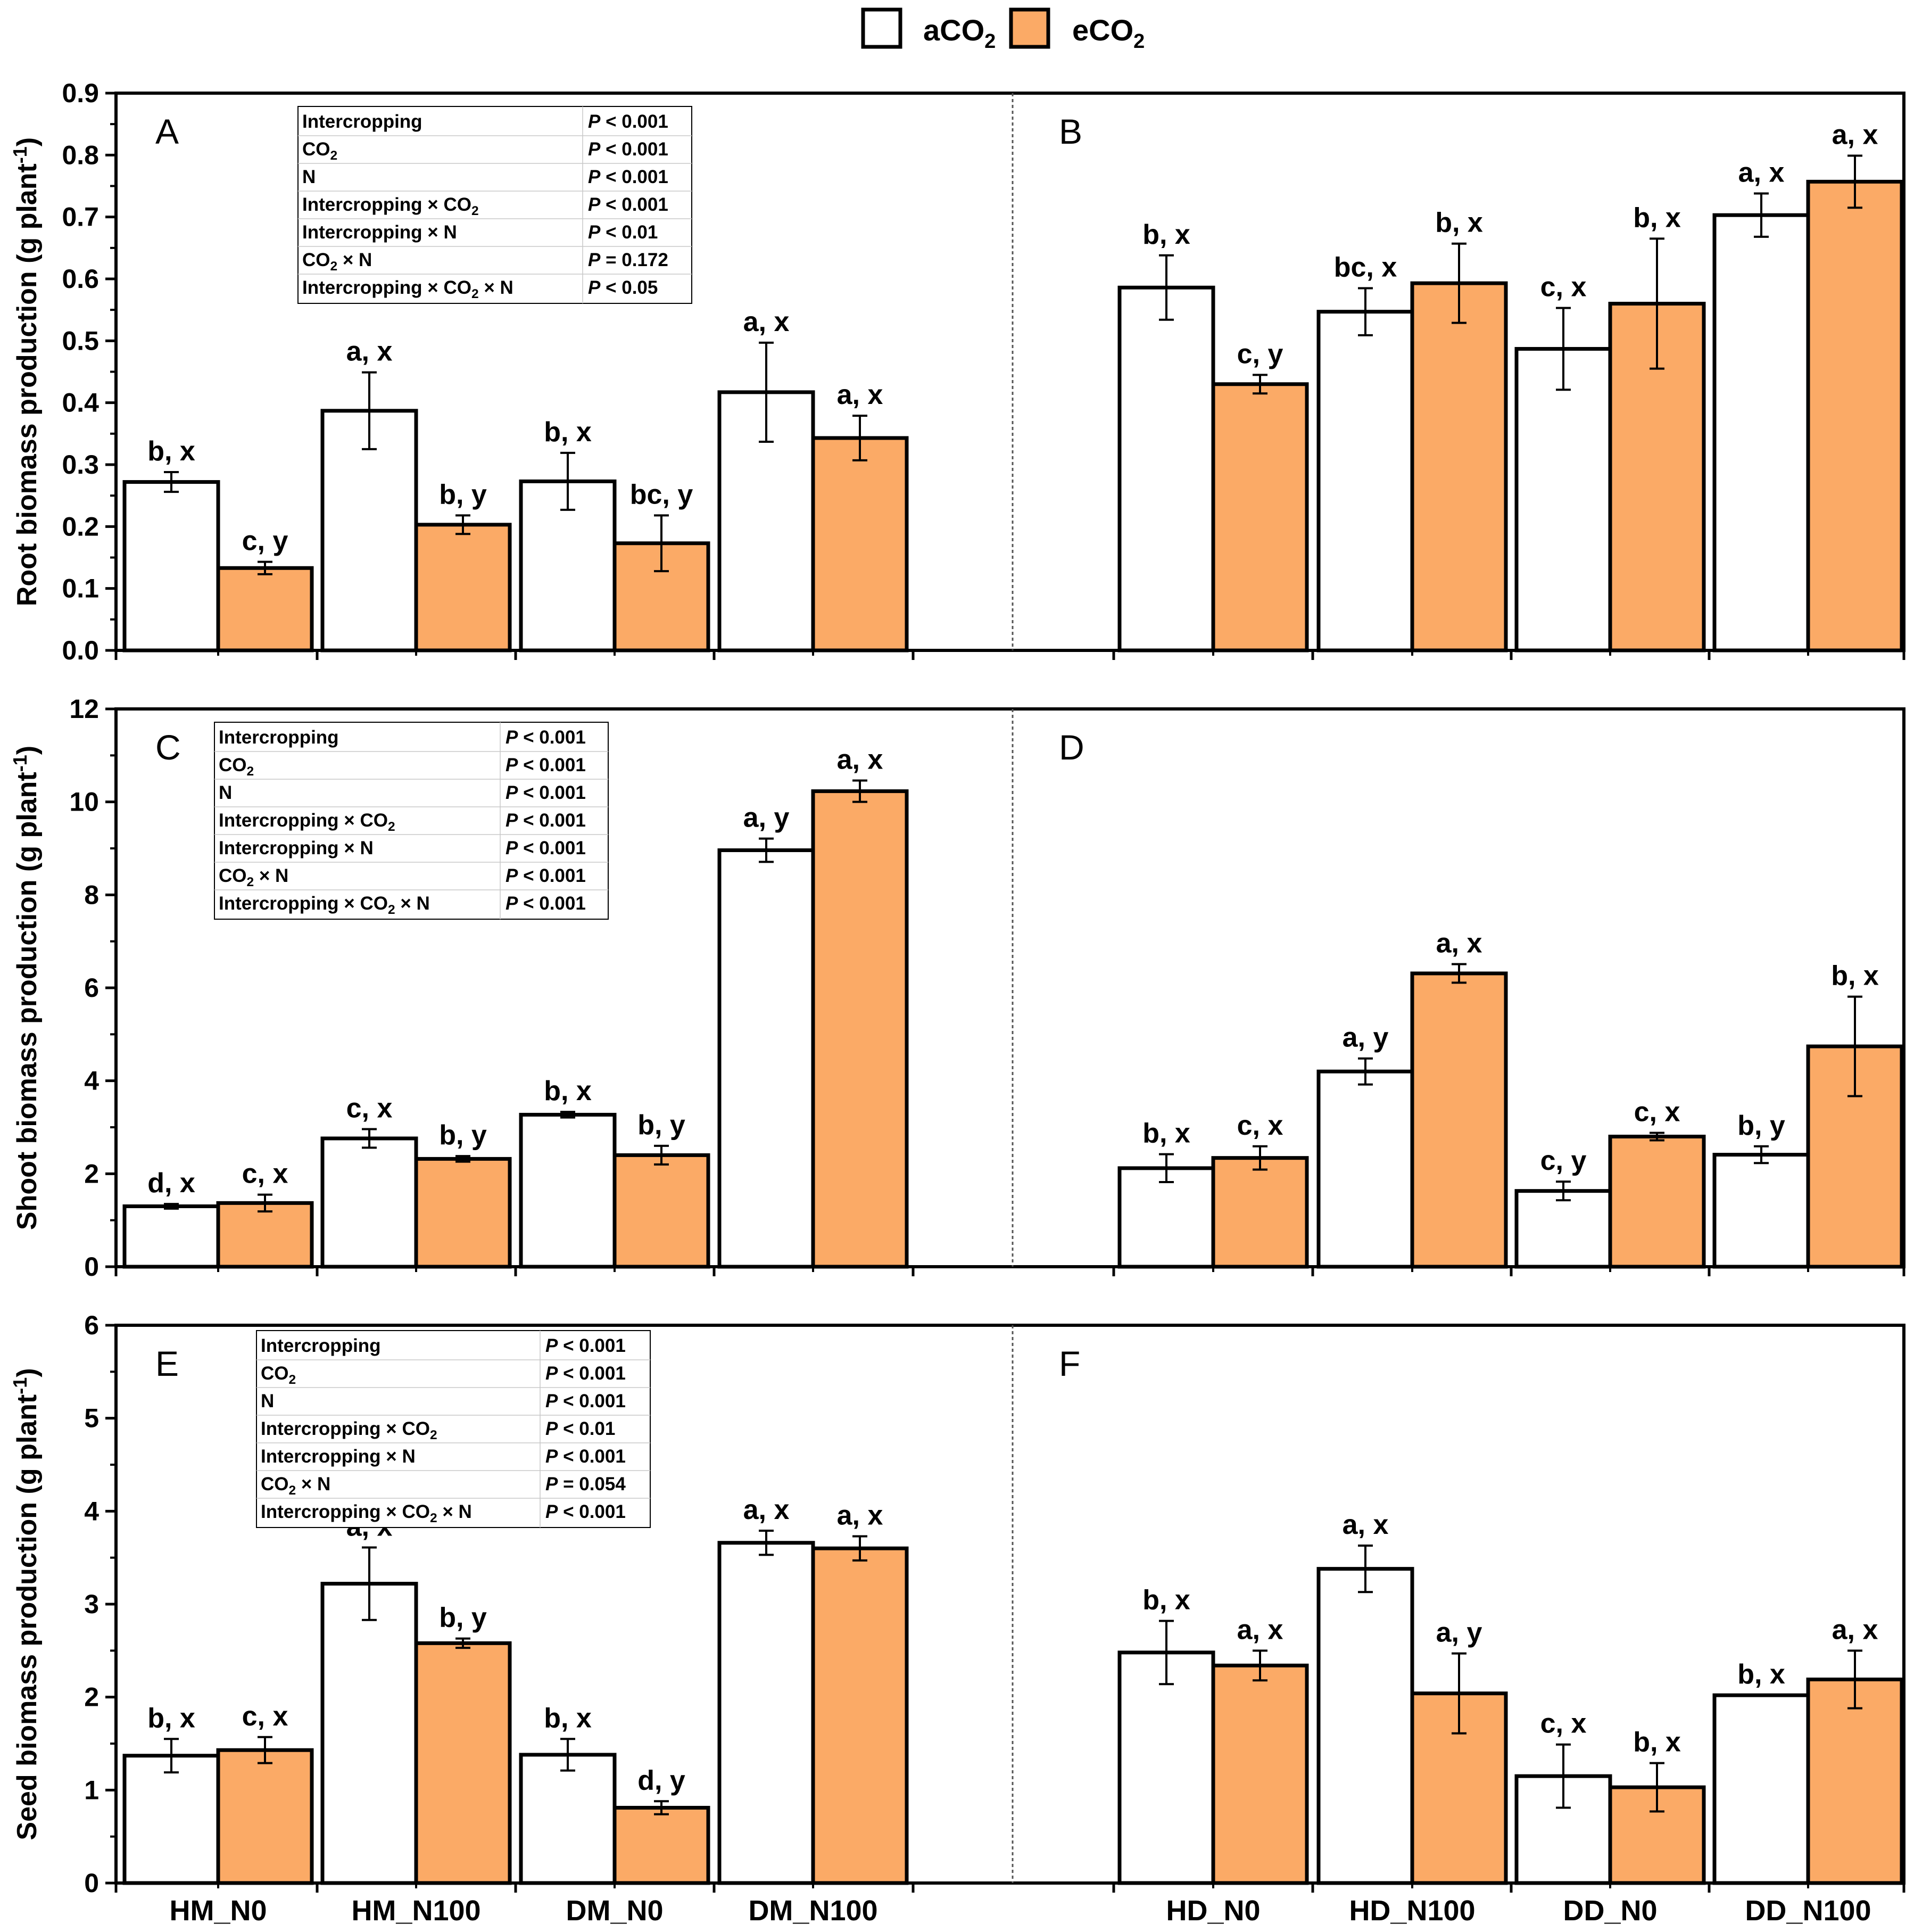 This screenshot has height=1932, width=1914. Describe the element at coordinates (615, 1911) in the screenshot. I see `x-tick-label: DM_N0` at that location.